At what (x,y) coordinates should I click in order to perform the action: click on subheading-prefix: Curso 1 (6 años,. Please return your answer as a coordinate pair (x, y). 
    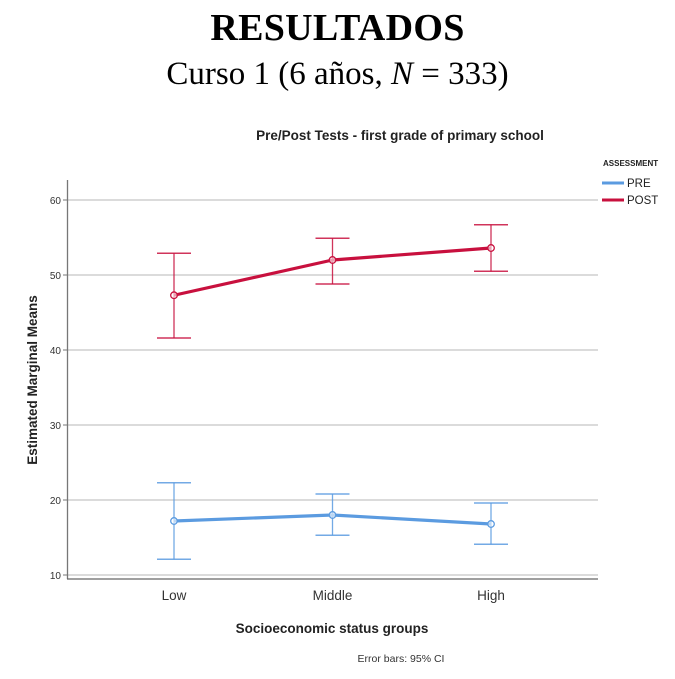
    Looking at the image, I should click on (278, 74).